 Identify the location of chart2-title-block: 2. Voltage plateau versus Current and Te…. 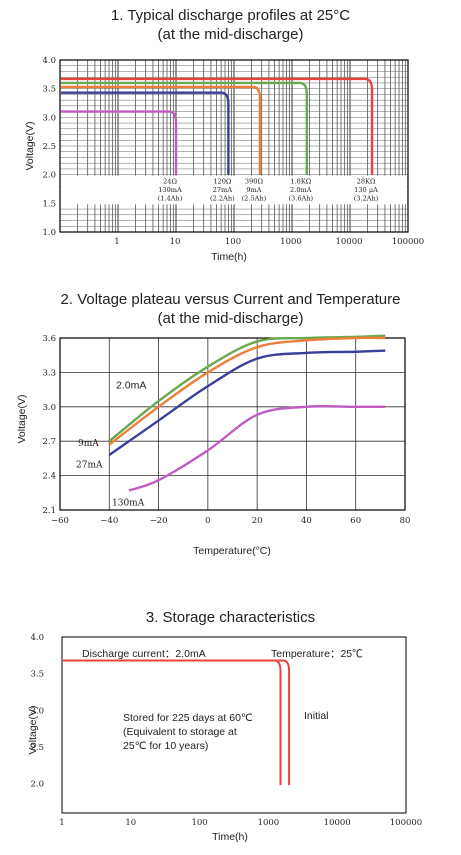
(230, 309).